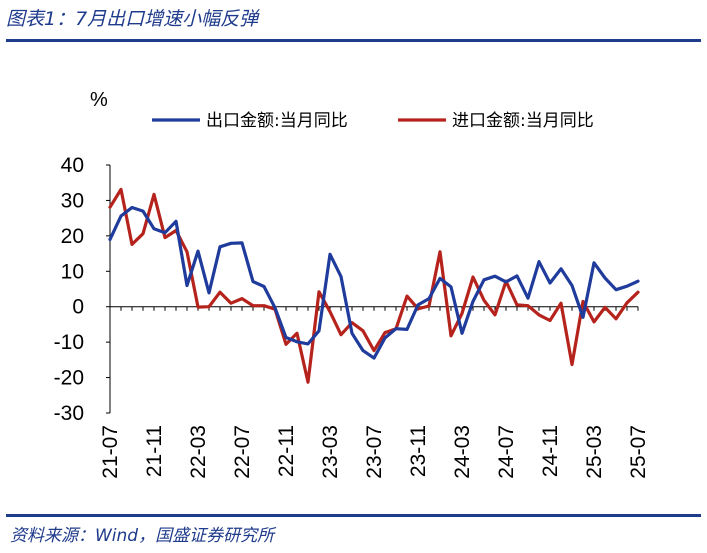  I want to click on x-tick-label: 23-11, so click(418, 451).